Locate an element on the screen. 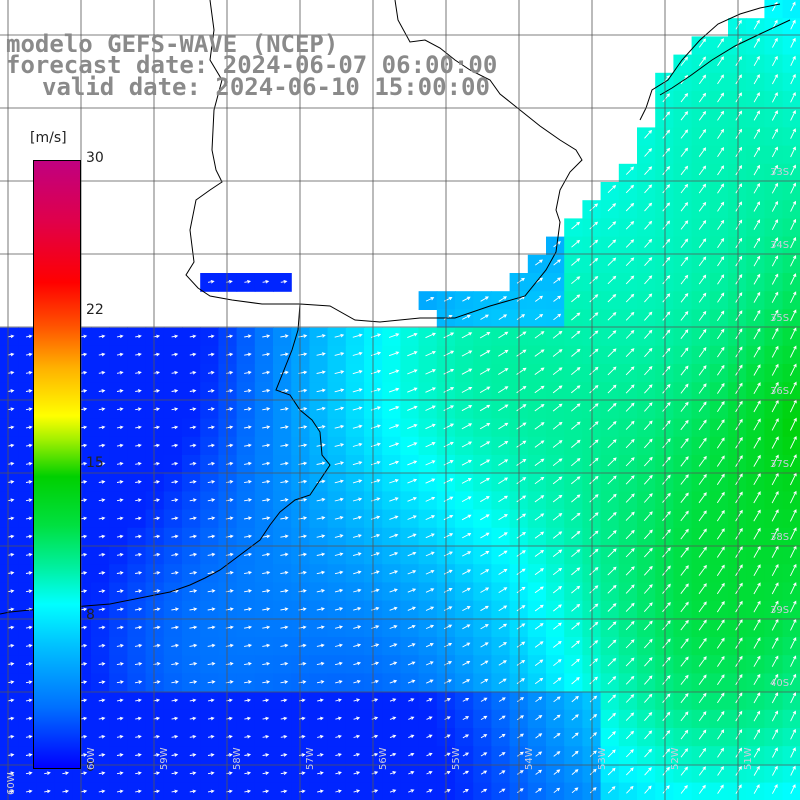 The height and width of the screenshot is (800, 800). colorbar-tick-0: 0 is located at coordinates (90, 767).